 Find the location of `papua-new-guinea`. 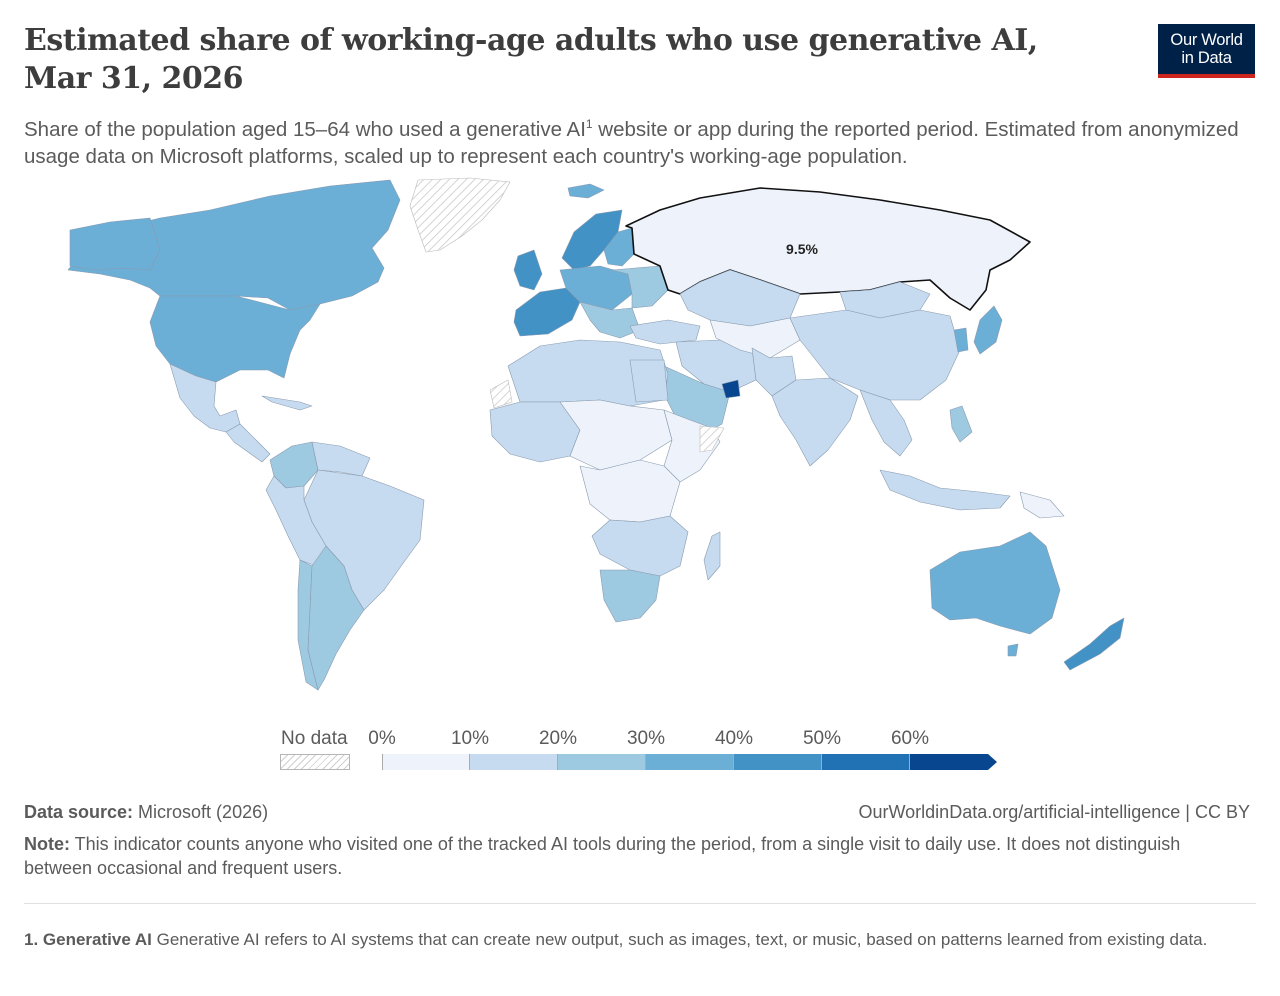

papua-new-guinea is located at coordinates (1042, 505).